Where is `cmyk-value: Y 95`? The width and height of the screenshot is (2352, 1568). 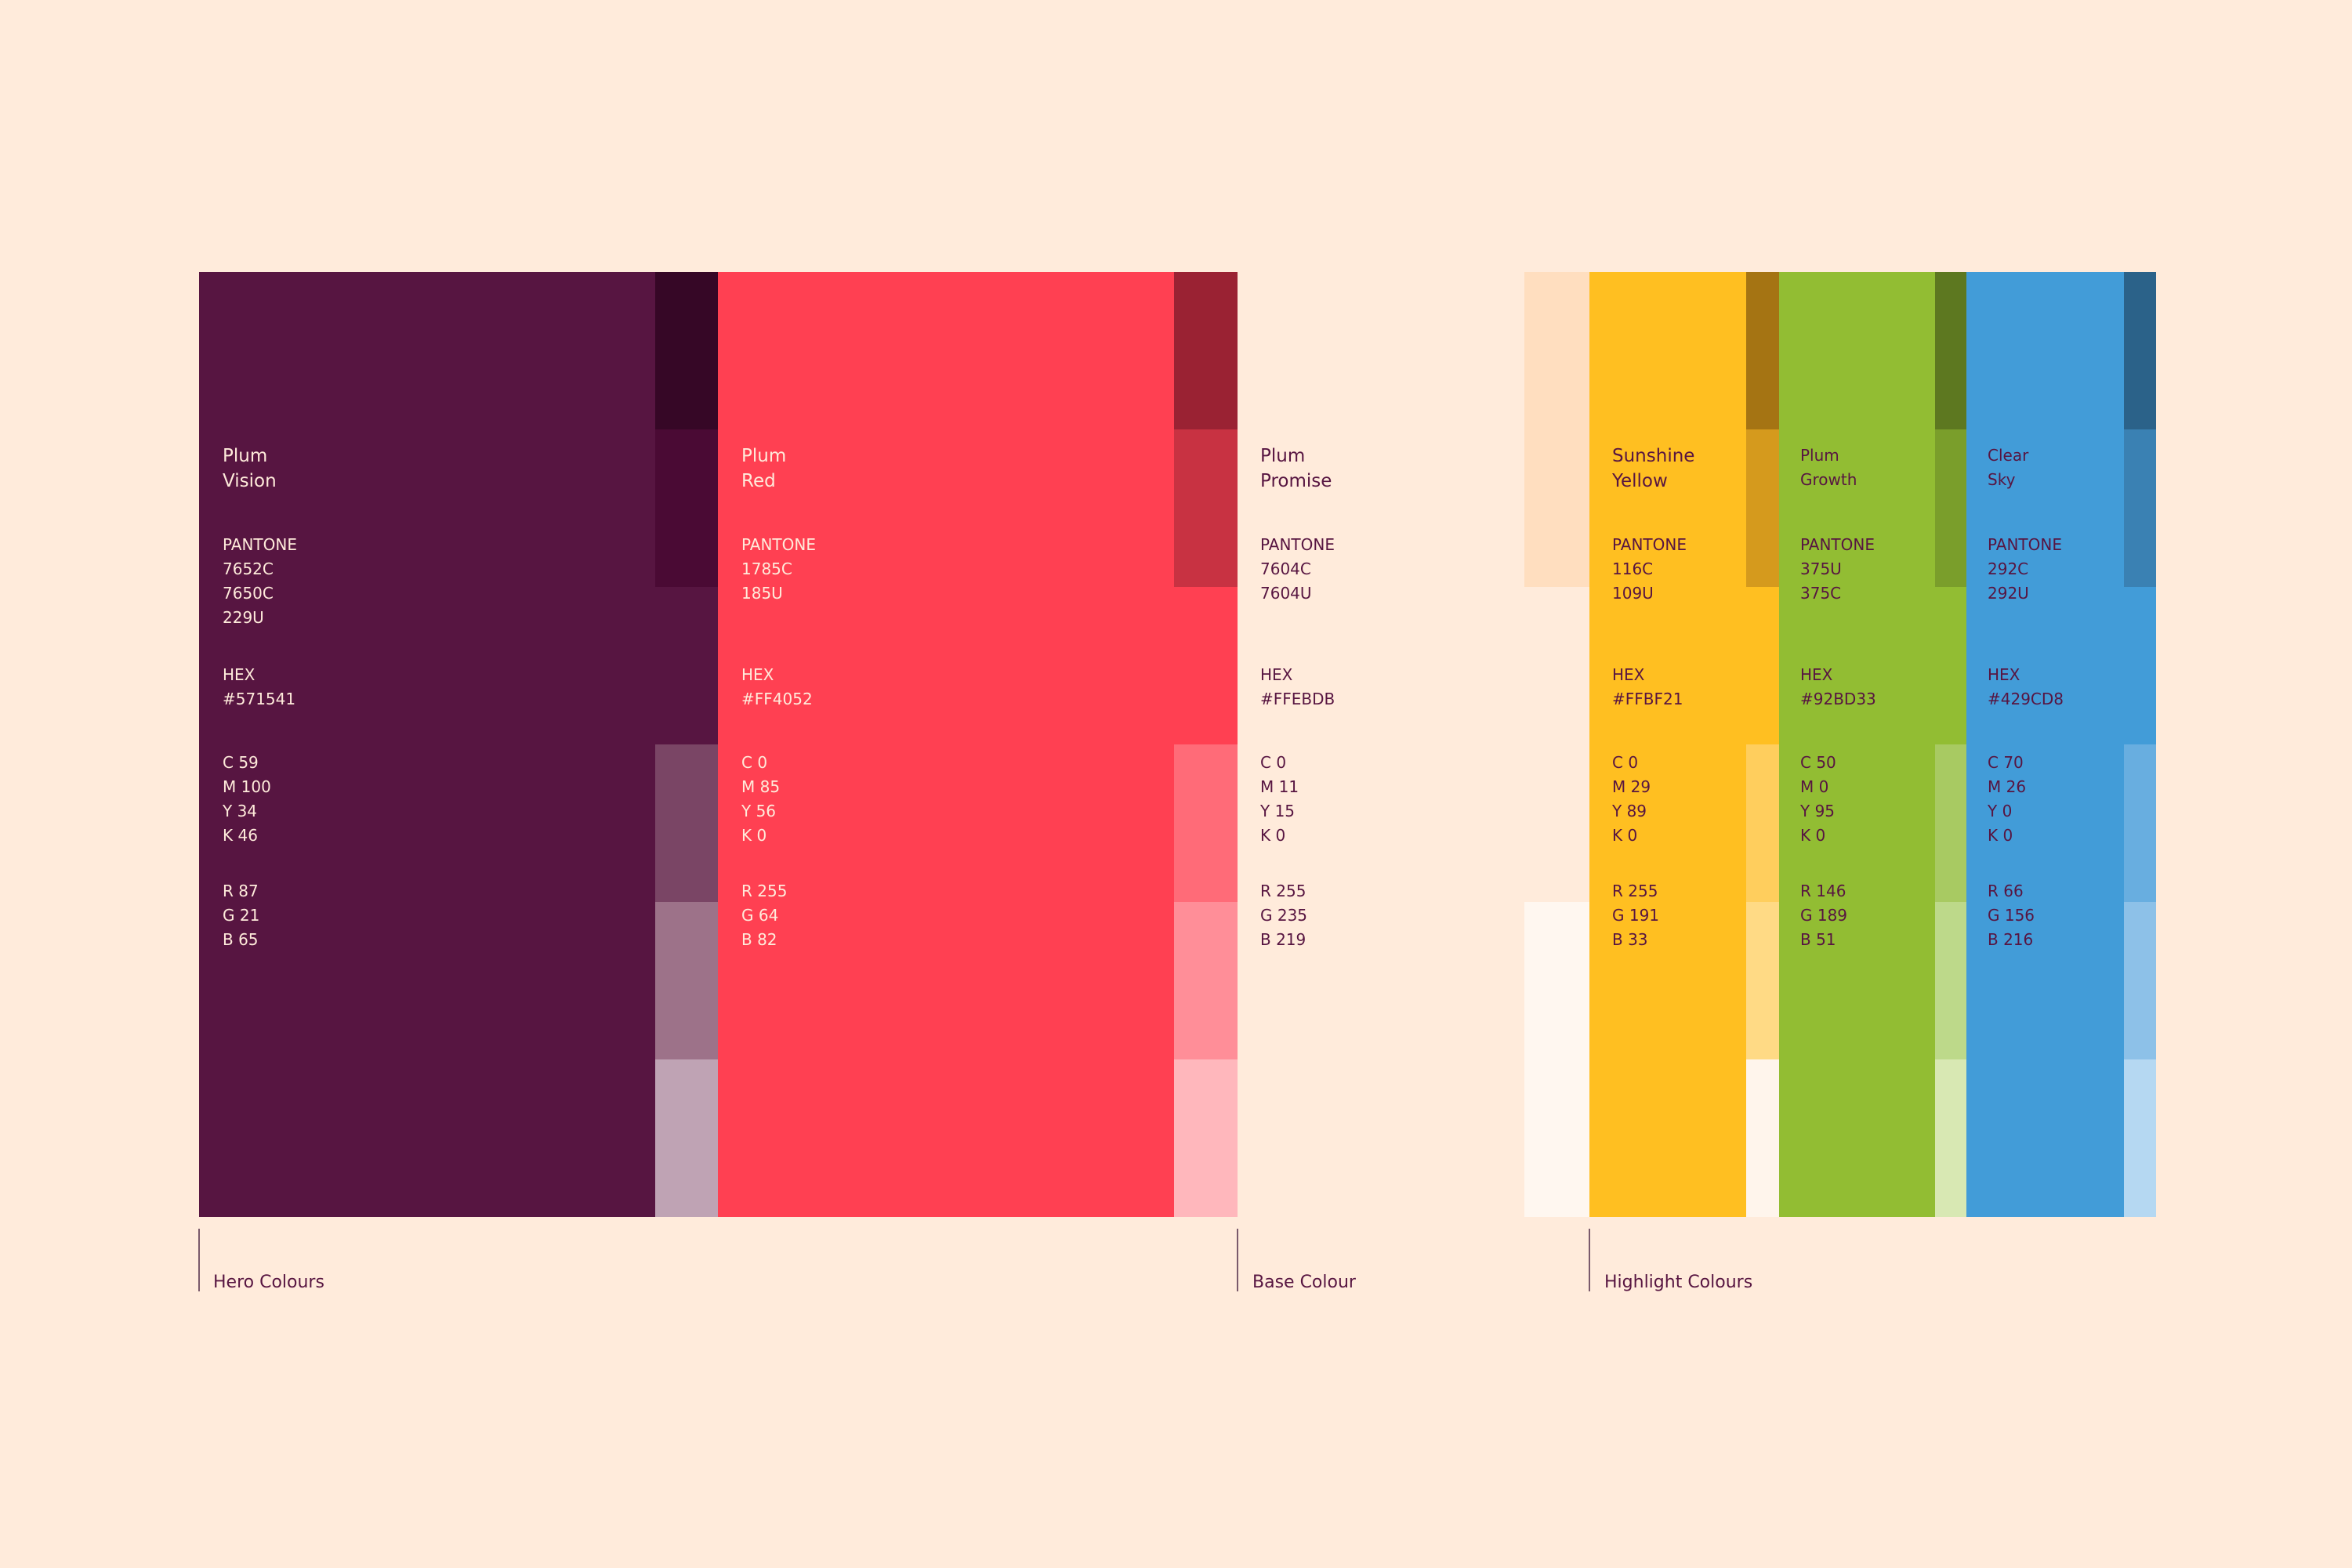
cmyk-value: Y 95 is located at coordinates (1818, 811).